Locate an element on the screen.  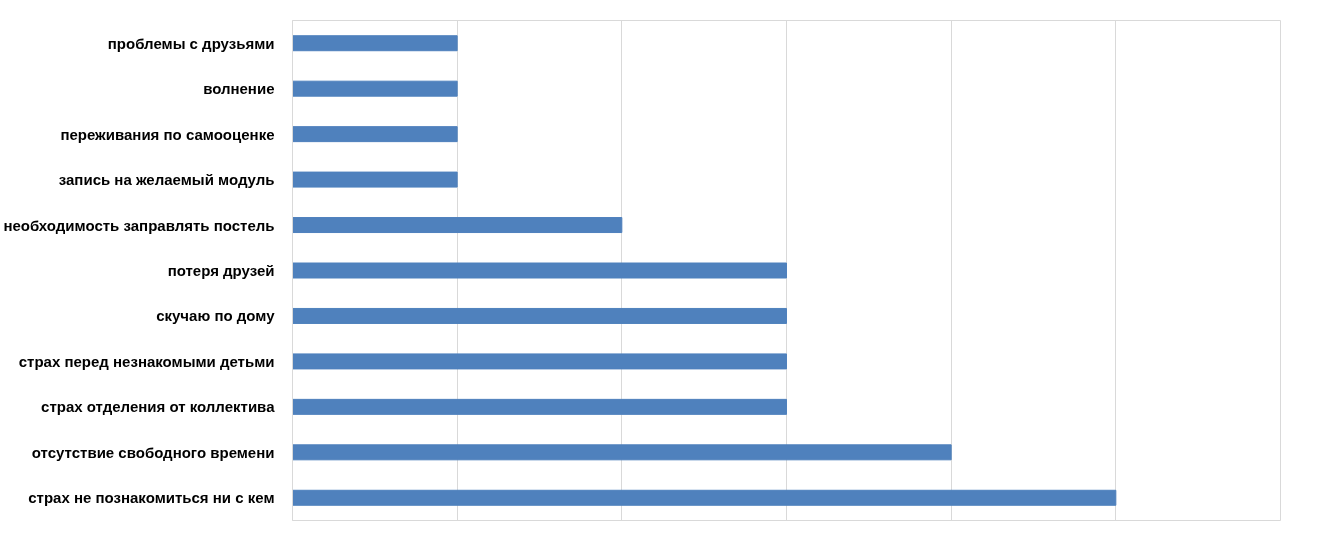
y-tick-label: страх перед незнакомыми детьми is located at coordinates (146, 361).